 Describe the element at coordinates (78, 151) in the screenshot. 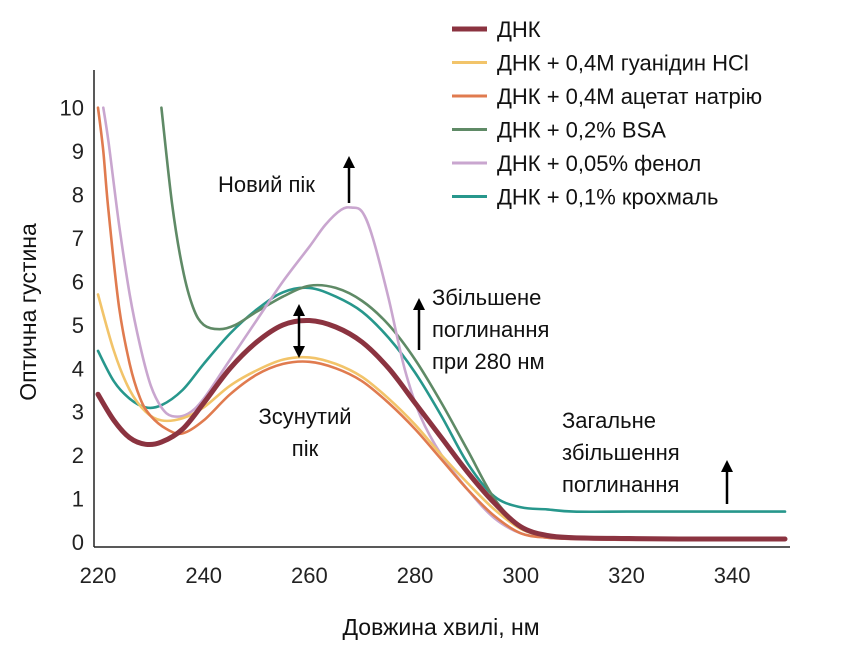

I see `y-tick-label: 9` at that location.